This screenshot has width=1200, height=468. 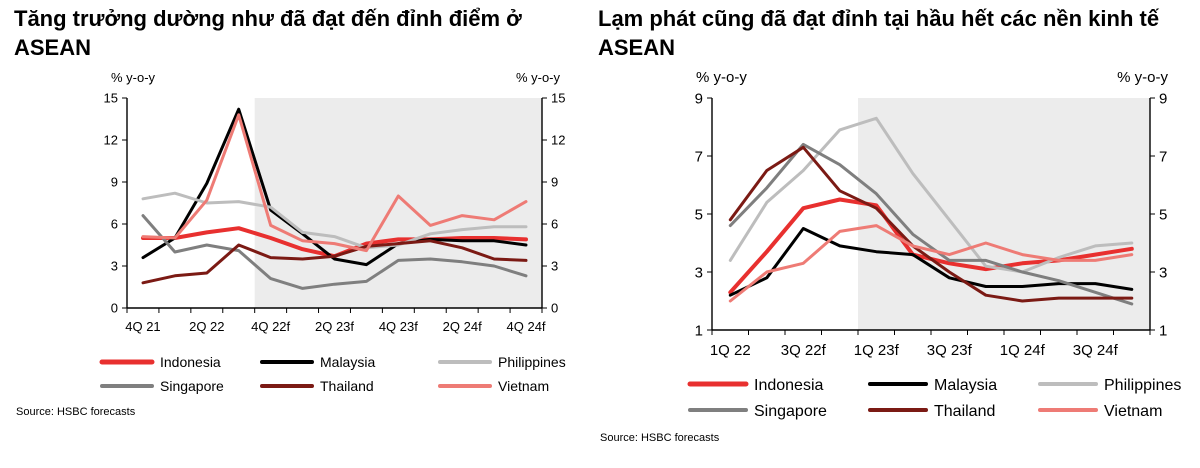 What do you see at coordinates (111, 98) in the screenshot?
I see `y-tick-label-left: 15` at bounding box center [111, 98].